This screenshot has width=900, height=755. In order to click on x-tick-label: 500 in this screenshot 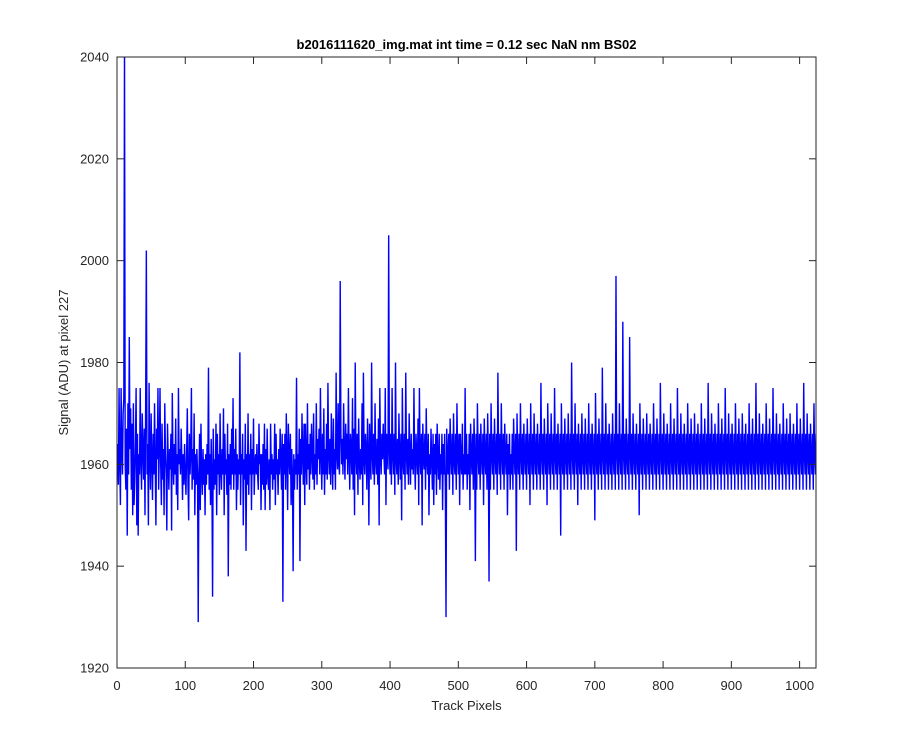, I will do `click(458, 685)`.